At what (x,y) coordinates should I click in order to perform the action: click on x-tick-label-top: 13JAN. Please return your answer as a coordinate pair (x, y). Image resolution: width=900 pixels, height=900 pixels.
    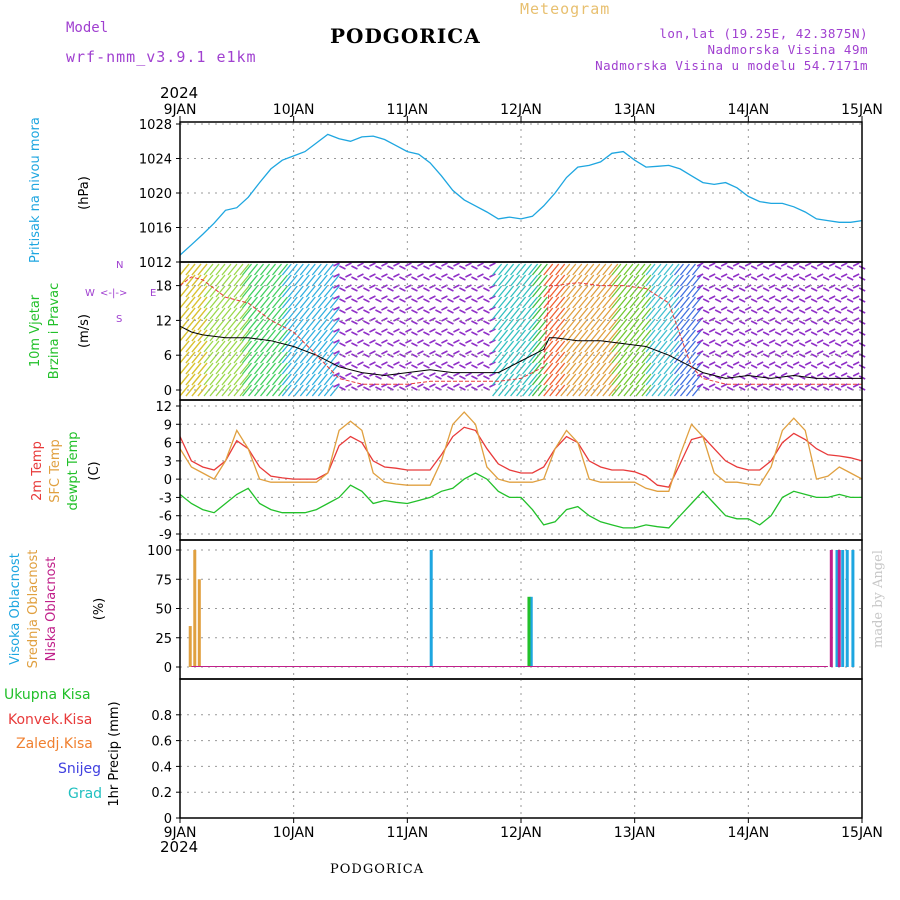
    Looking at the image, I should click on (635, 110).